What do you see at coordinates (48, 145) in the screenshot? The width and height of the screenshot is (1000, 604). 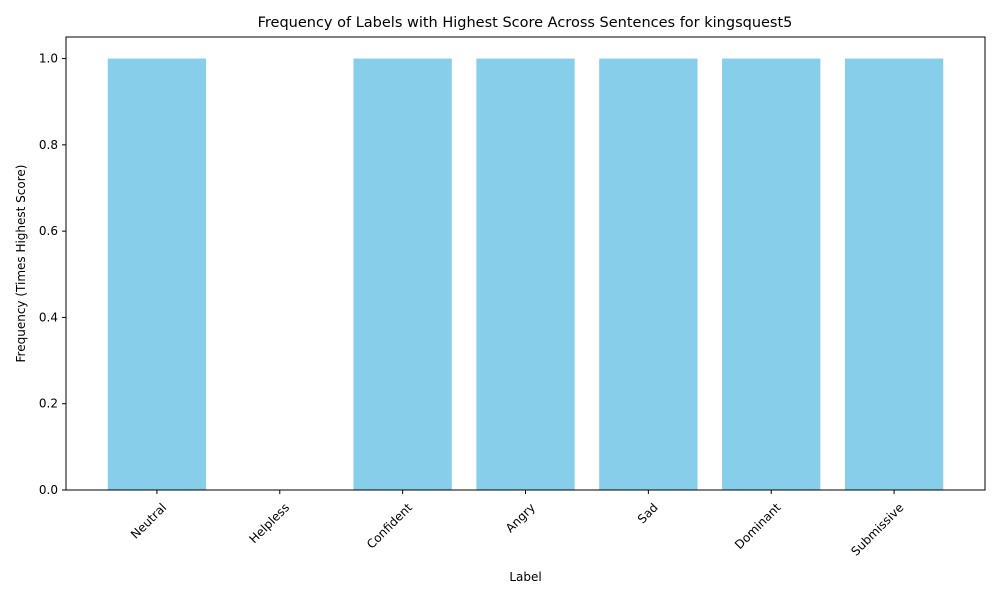 I see `y-tick-label: 0.8` at bounding box center [48, 145].